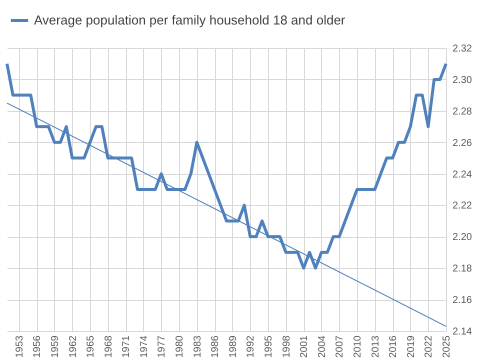 The height and width of the screenshot is (363, 477). What do you see at coordinates (340, 346) in the screenshot?
I see `x-tick-label: 2007` at bounding box center [340, 346].